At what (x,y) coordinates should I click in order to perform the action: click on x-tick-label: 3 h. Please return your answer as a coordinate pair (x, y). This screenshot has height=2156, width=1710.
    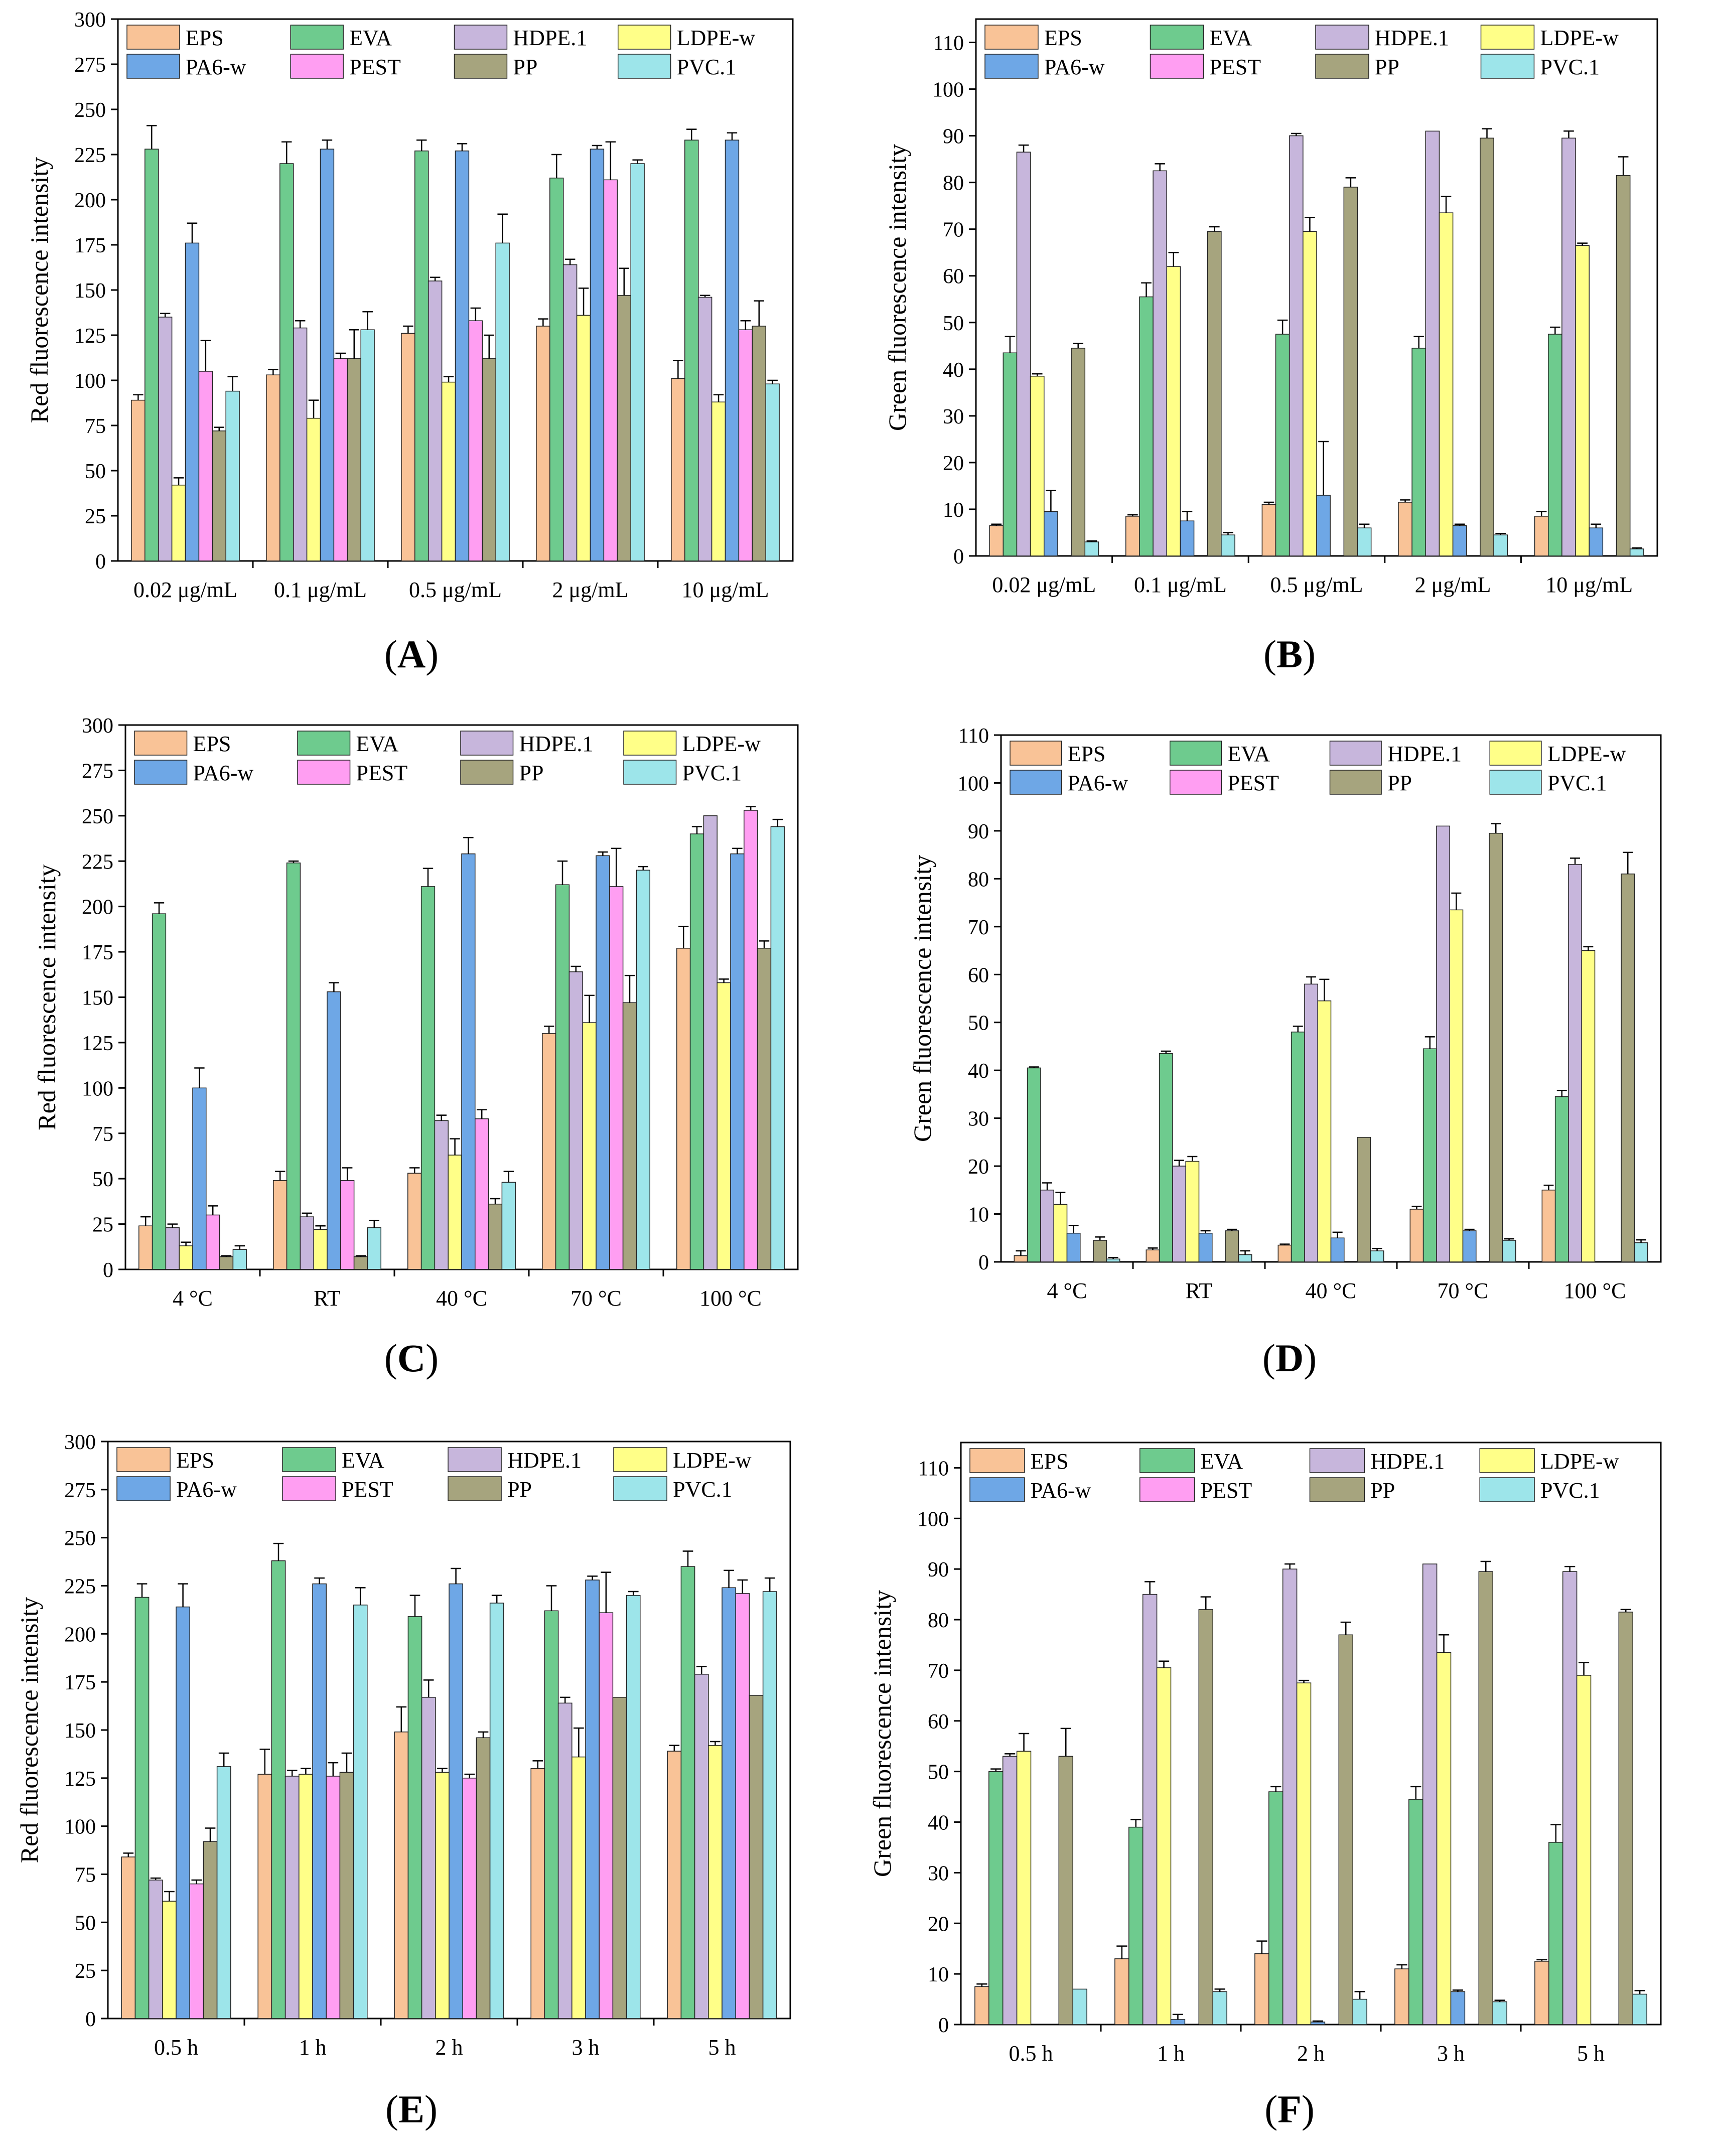
    Looking at the image, I should click on (1451, 2053).